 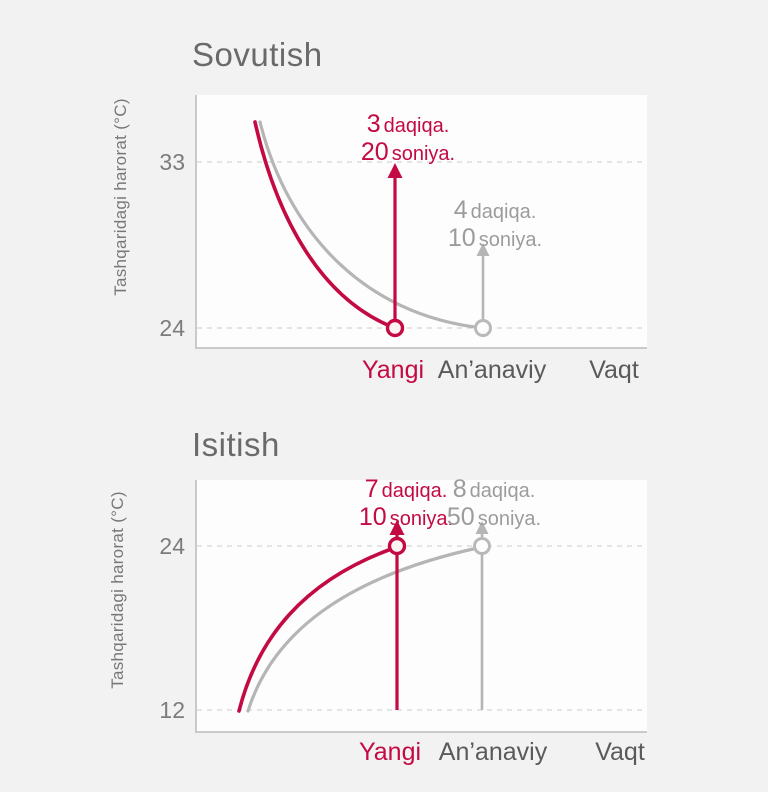 What do you see at coordinates (236, 444) in the screenshot?
I see `chart-title-isitish: Isitish` at bounding box center [236, 444].